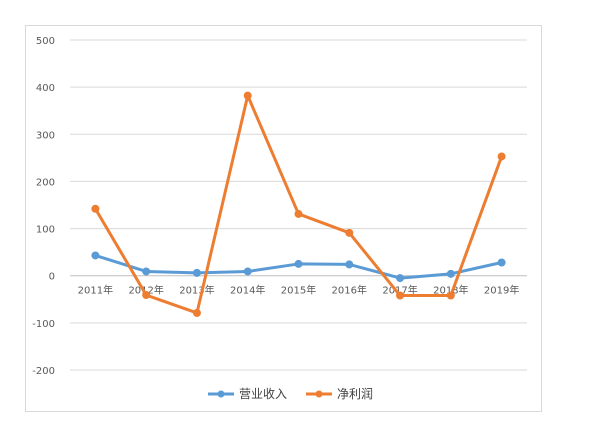 Image resolution: width=600 pixels, height=434 pixels. What do you see at coordinates (45, 182) in the screenshot?
I see `y-tick-label: 200` at bounding box center [45, 182].